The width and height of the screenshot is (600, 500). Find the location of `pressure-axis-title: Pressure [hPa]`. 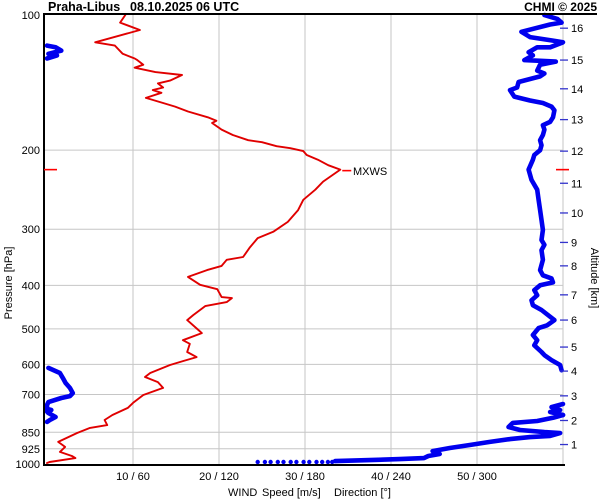

pressure-axis-title: Pressure [hPa] is located at coordinates (9, 283).